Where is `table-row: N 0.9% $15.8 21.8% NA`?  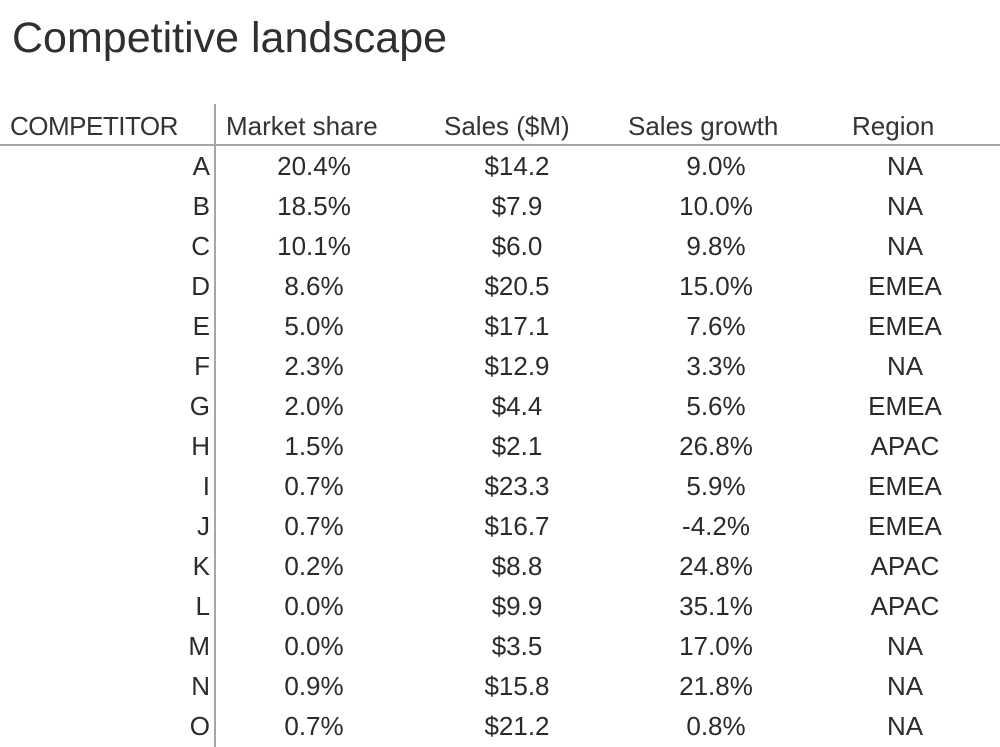
table-row: N 0.9% $15.8 21.8% NA is located at coordinates (500, 686).